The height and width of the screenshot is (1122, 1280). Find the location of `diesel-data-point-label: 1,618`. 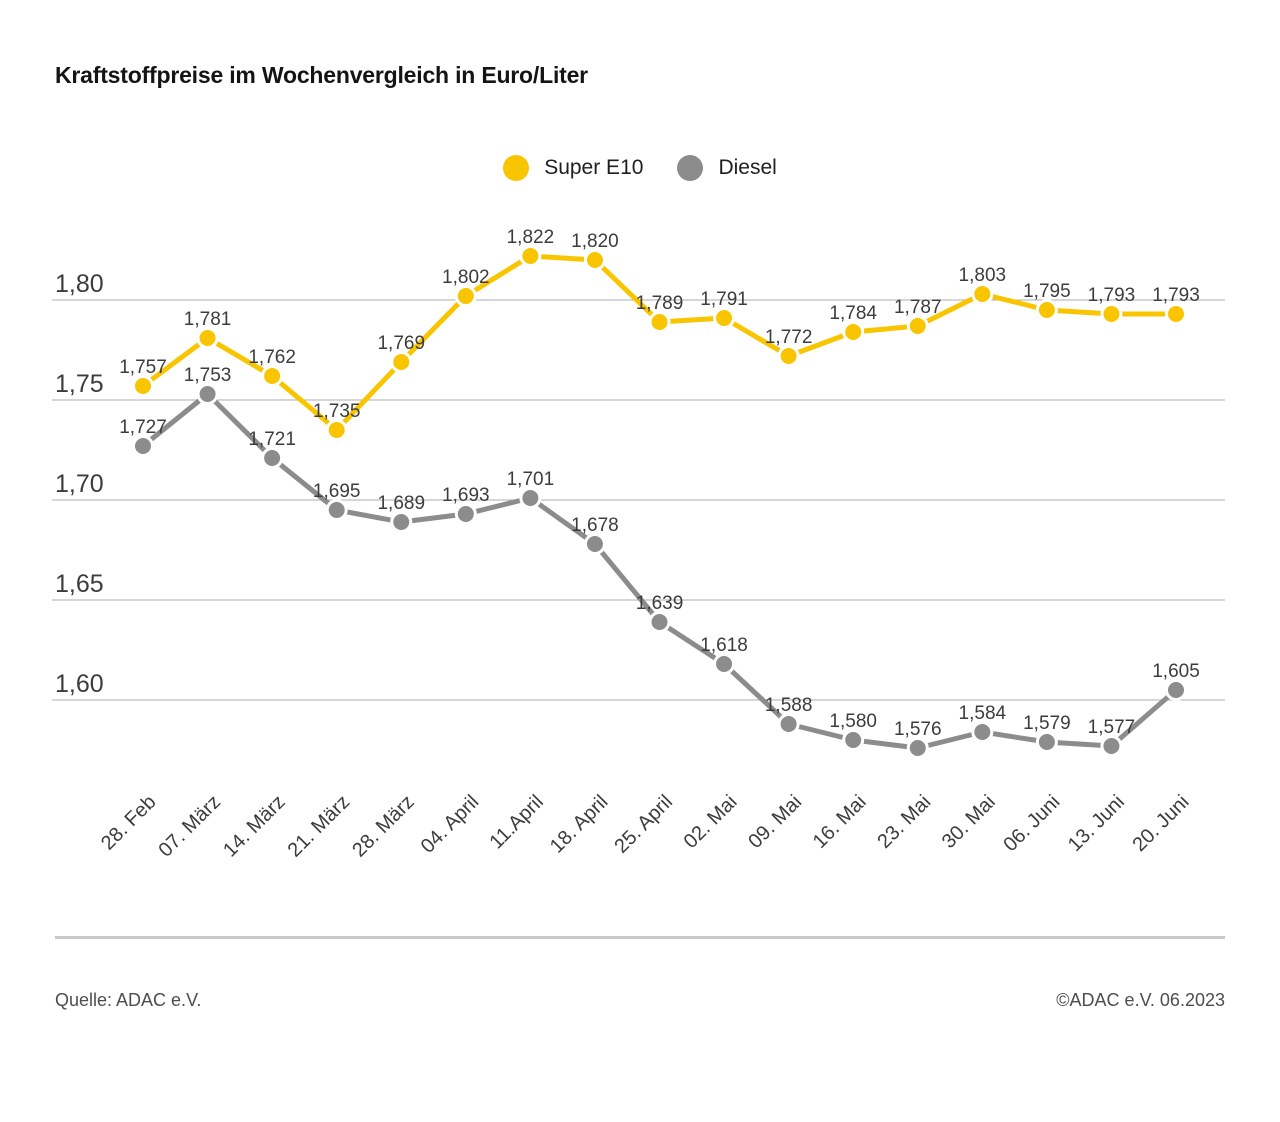

diesel-data-point-label: 1,618 is located at coordinates (724, 645).